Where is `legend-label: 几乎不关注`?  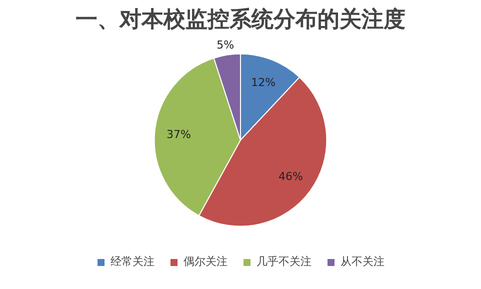 legend-label: 几乎不关注 is located at coordinates (284, 261).